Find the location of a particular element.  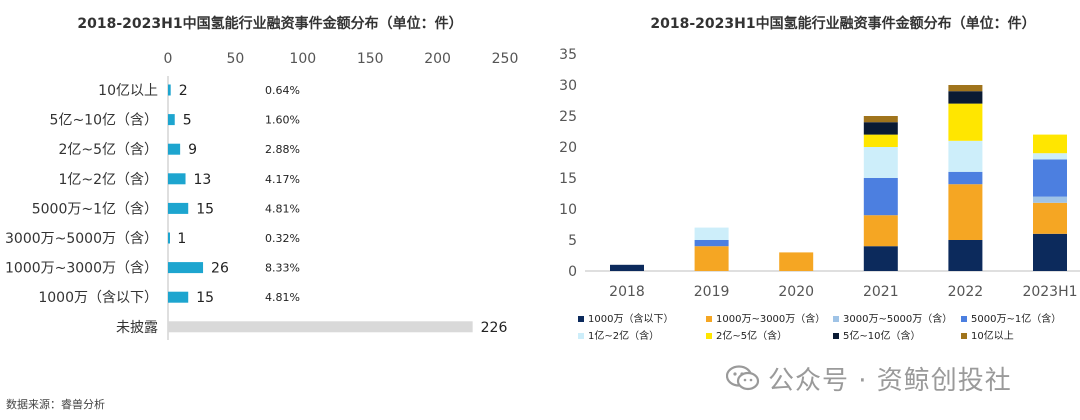

x-tick-label: 2021 is located at coordinates (881, 292).